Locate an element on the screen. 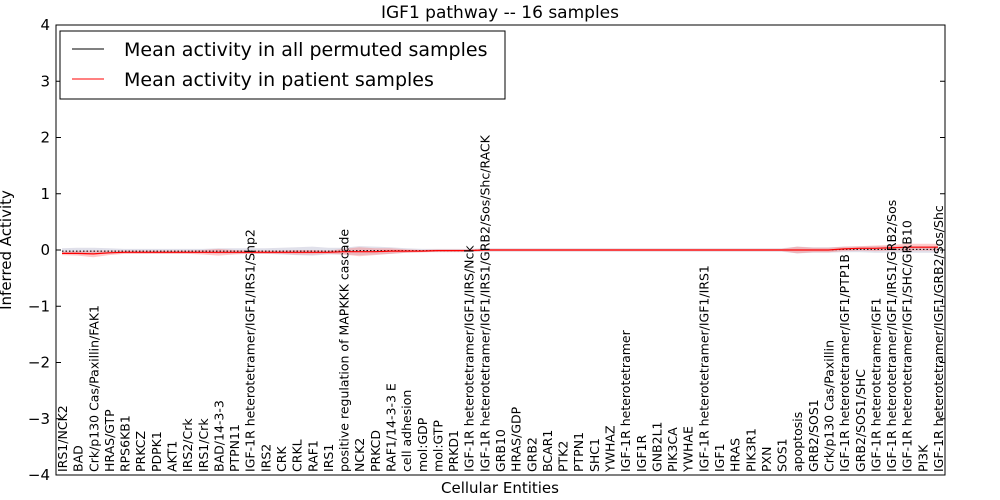 The width and height of the screenshot is (1000, 500). x-tick-label: HRAS/GDP is located at coordinates (516, 439).